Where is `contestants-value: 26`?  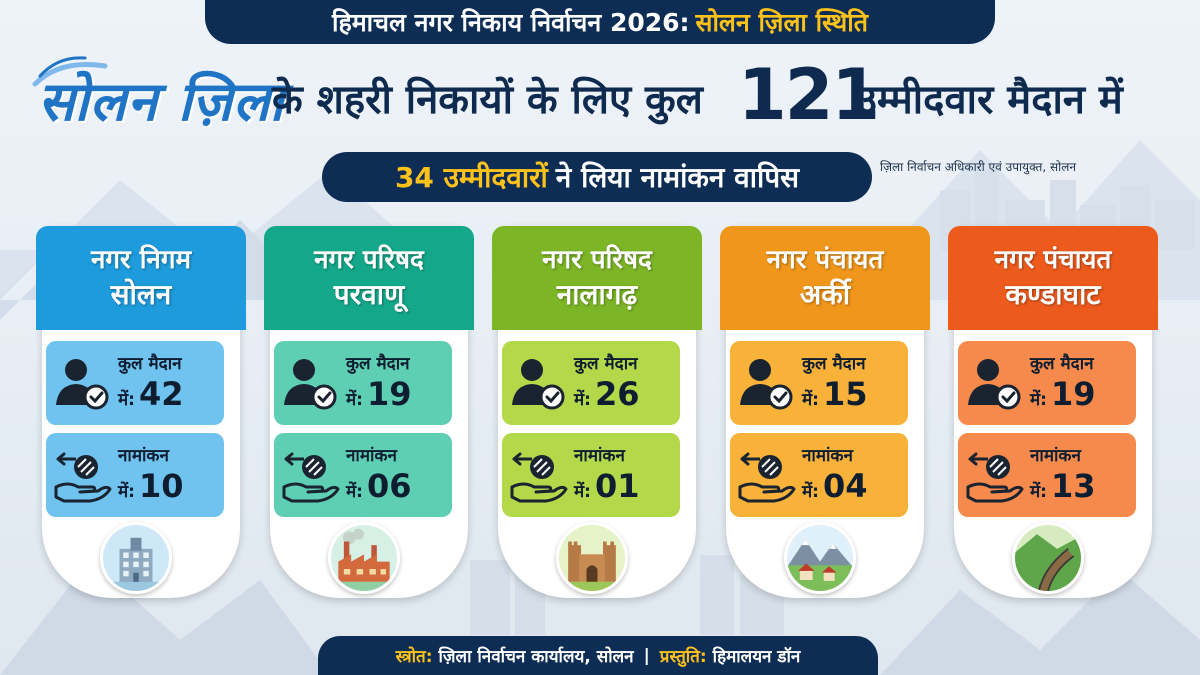
contestants-value: 26 is located at coordinates (617, 394).